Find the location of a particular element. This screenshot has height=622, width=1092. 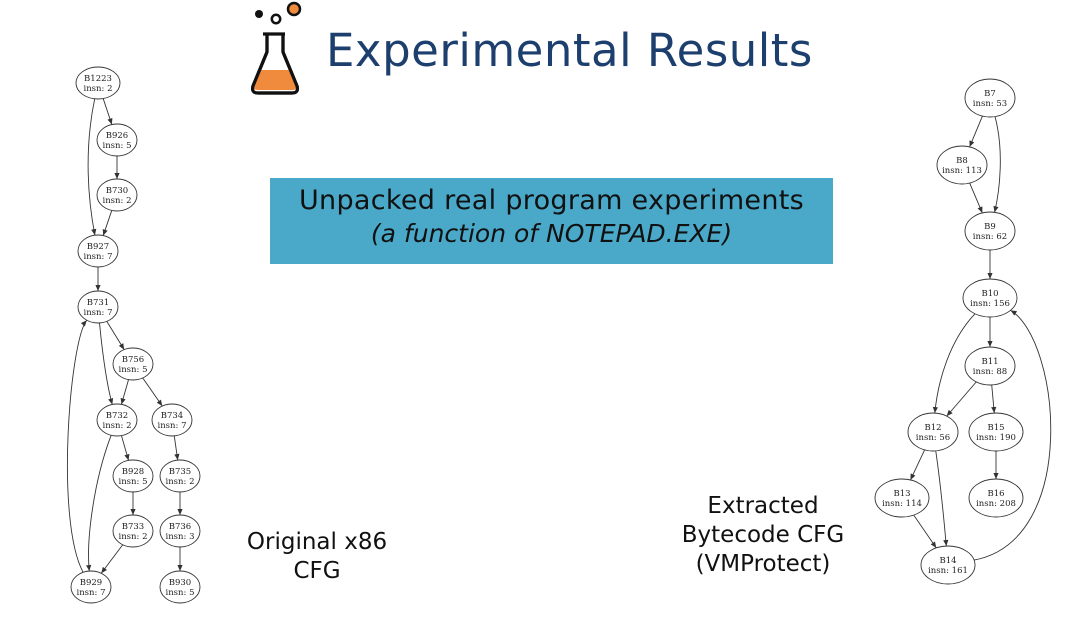

cfg-node-insn: insn: 62 is located at coordinates (990, 237).